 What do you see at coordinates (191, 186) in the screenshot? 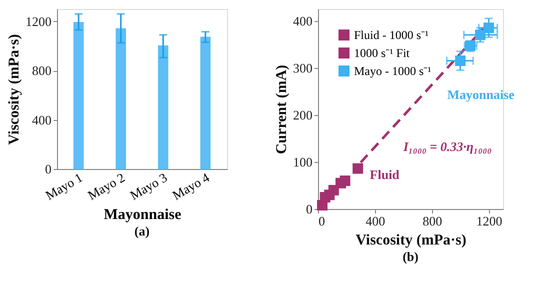
I see `x-tick-label: Mayo 4` at bounding box center [191, 186].